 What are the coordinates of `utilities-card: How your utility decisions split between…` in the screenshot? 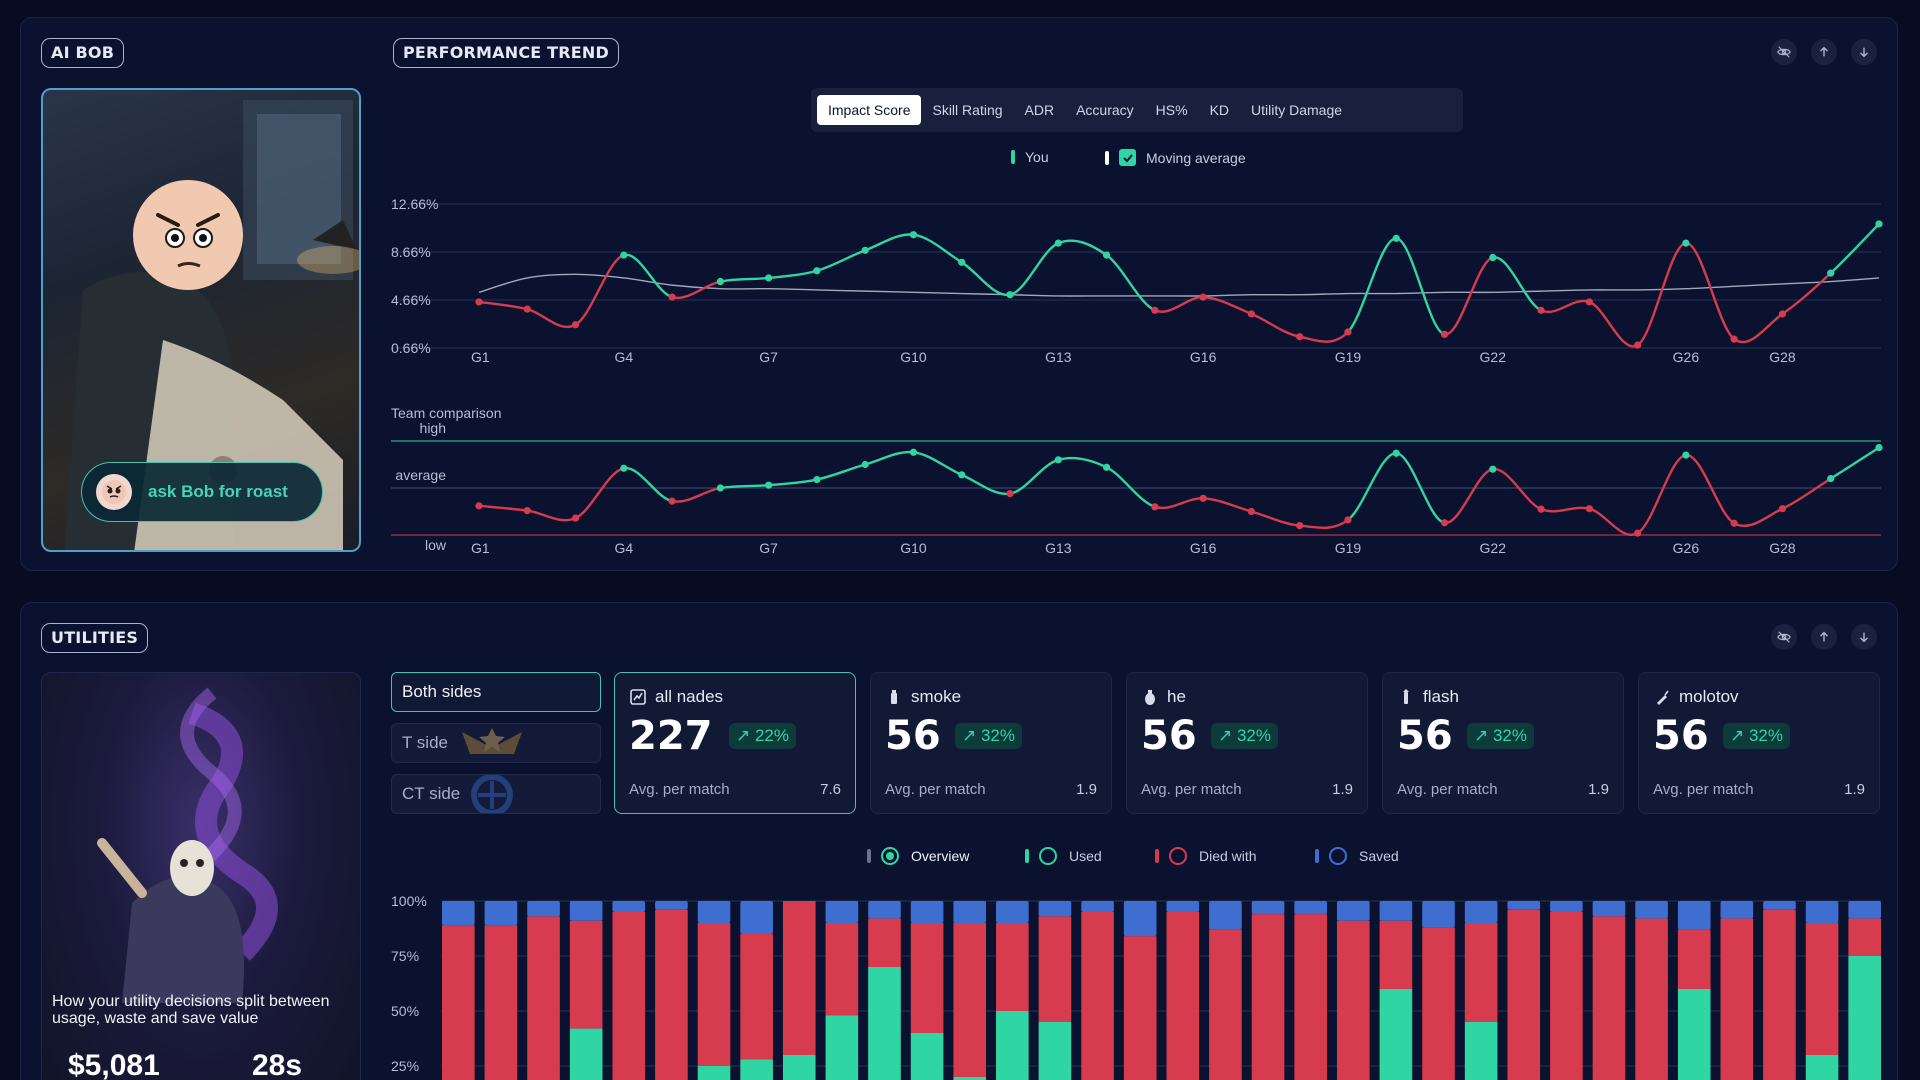 It's located at (201, 876).